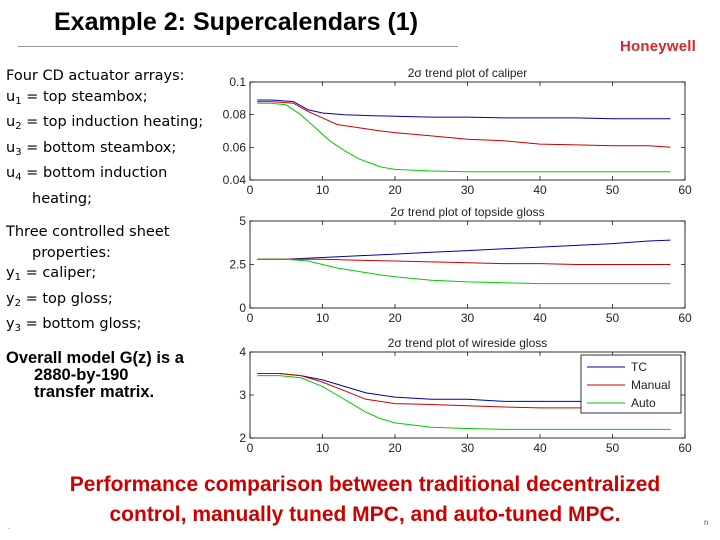 This screenshot has width=720, height=540. I want to click on actuator-item: u3 = bottom steambox;, so click(91, 148).